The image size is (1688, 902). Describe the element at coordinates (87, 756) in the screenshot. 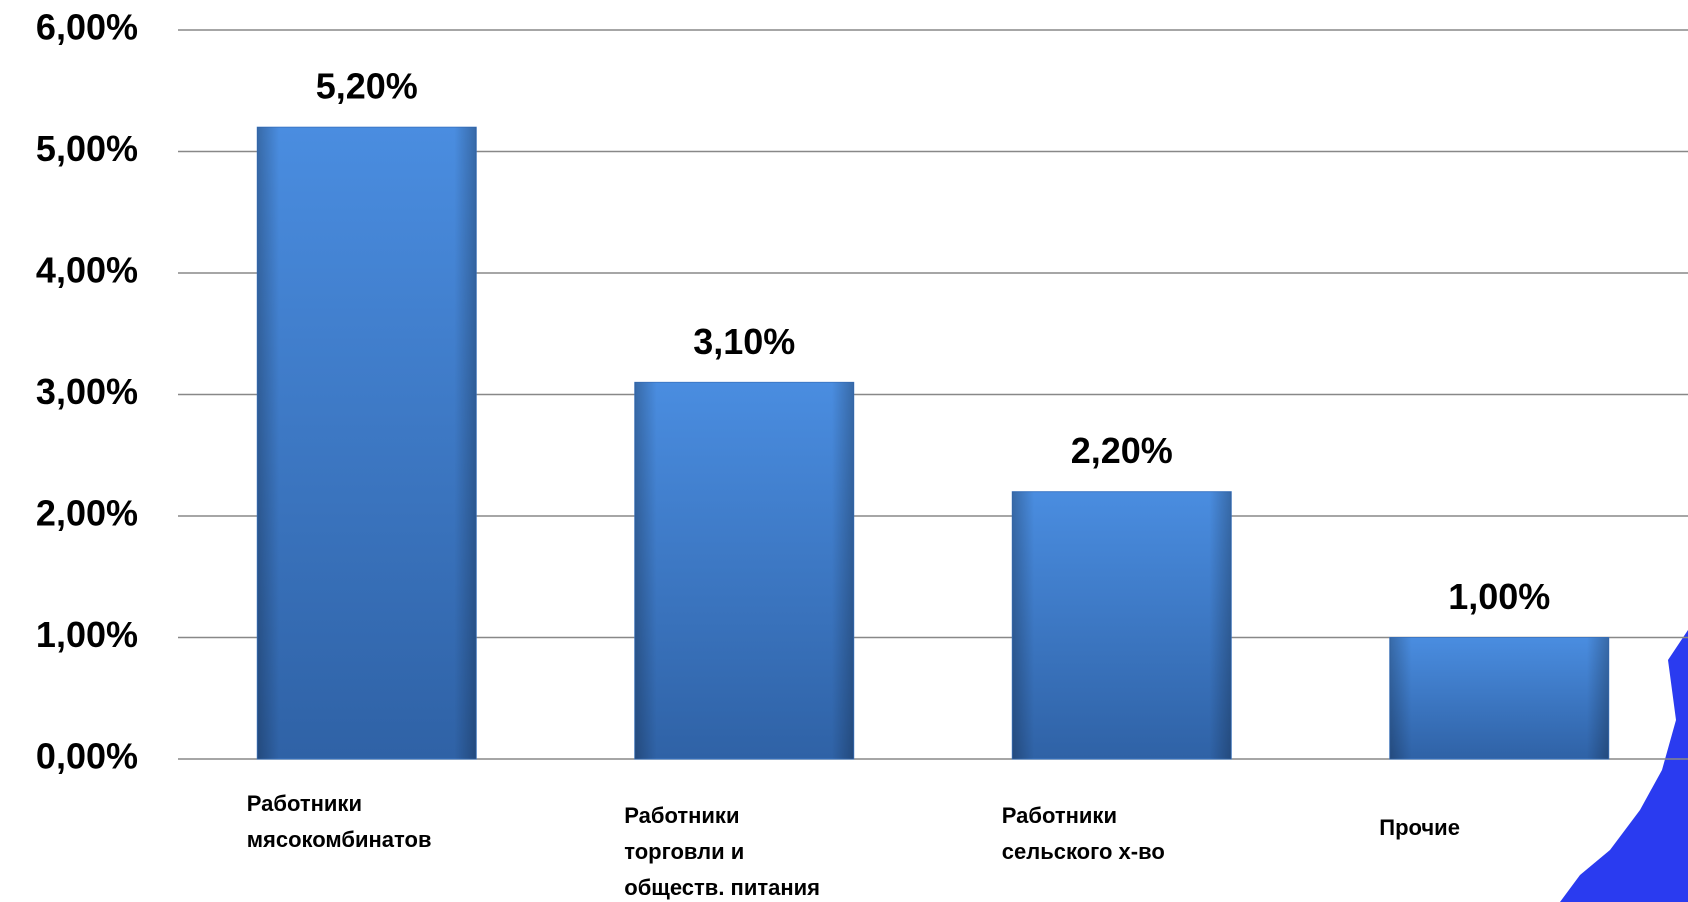

I see `y-tick-label: 0,00%` at that location.